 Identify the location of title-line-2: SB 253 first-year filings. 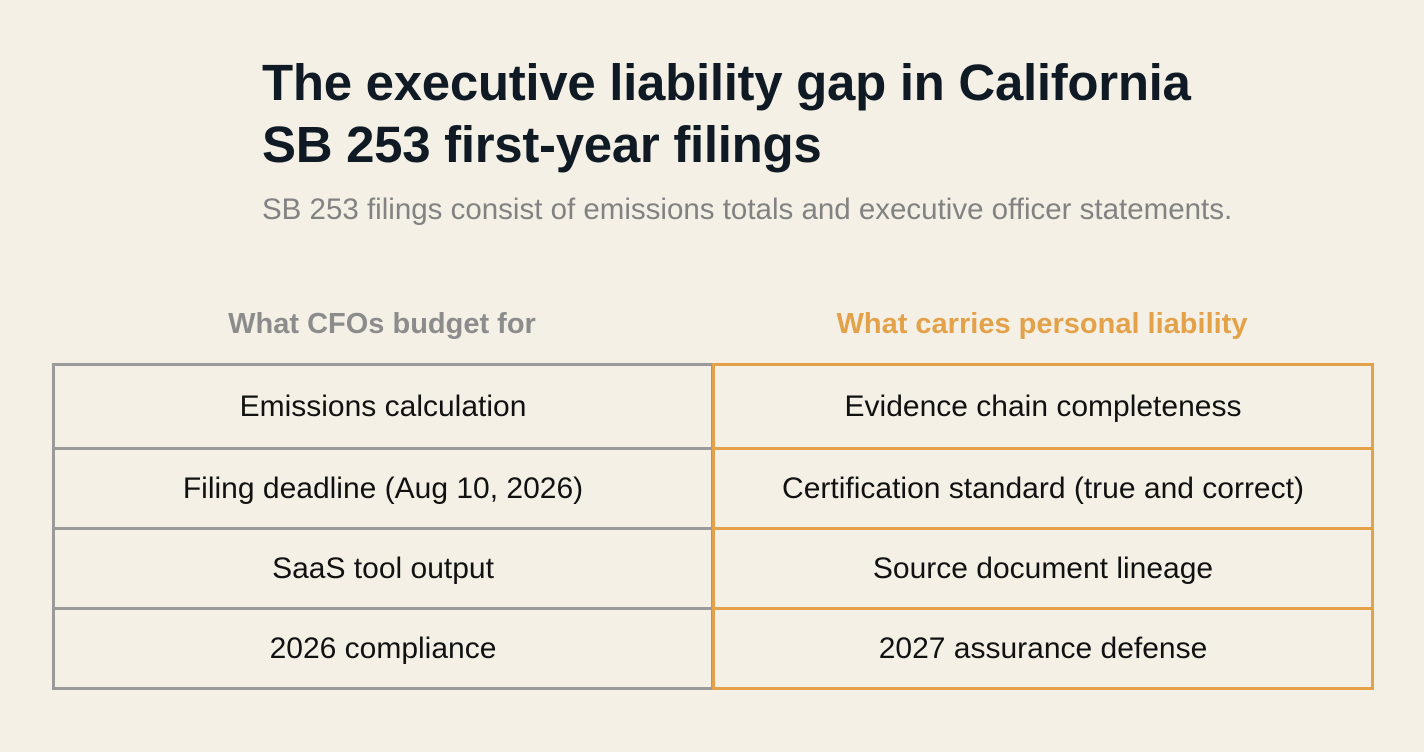
(542, 144).